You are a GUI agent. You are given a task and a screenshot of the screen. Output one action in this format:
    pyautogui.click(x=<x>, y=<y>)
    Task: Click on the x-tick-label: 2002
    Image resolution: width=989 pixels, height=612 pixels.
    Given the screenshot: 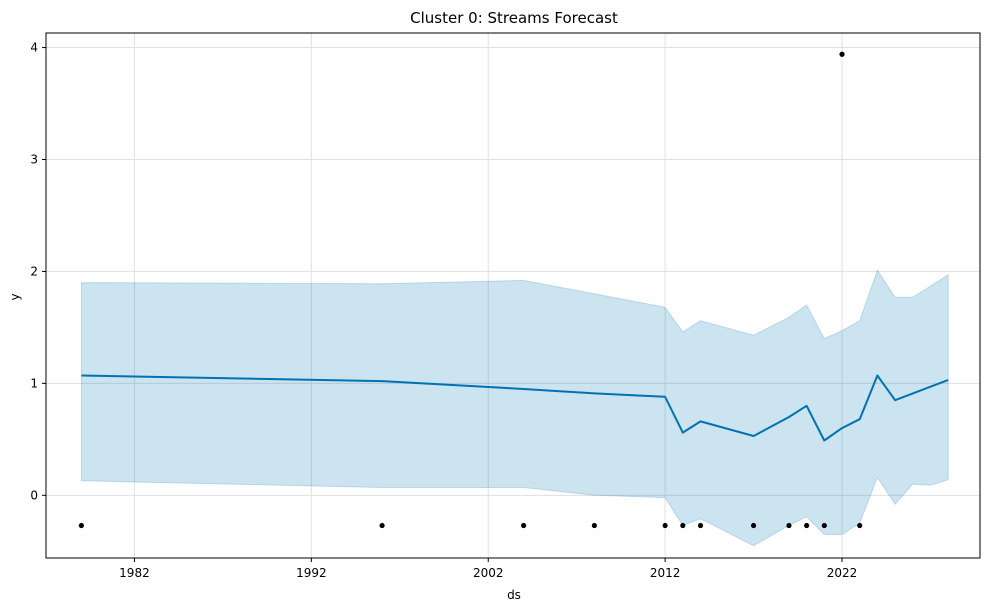 What is the action you would take?
    pyautogui.click(x=488, y=573)
    